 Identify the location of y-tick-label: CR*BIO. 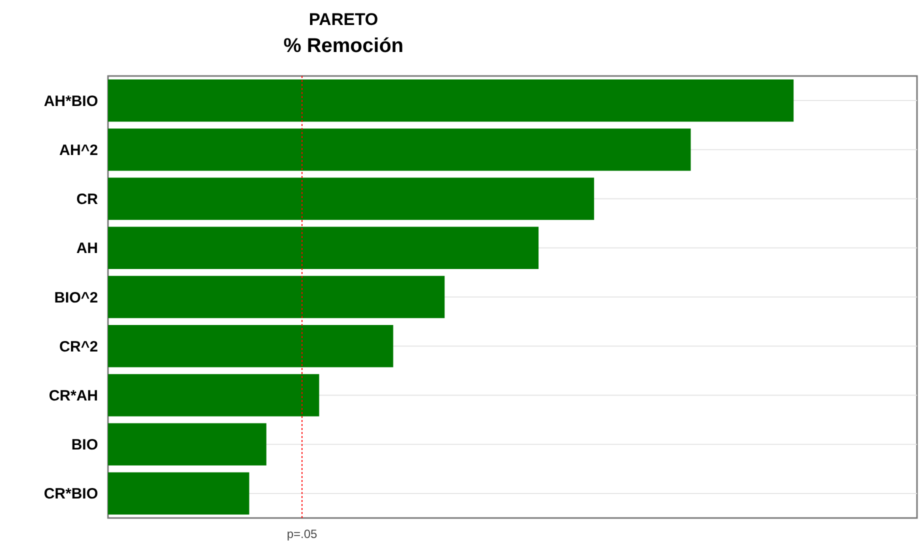
(71, 494).